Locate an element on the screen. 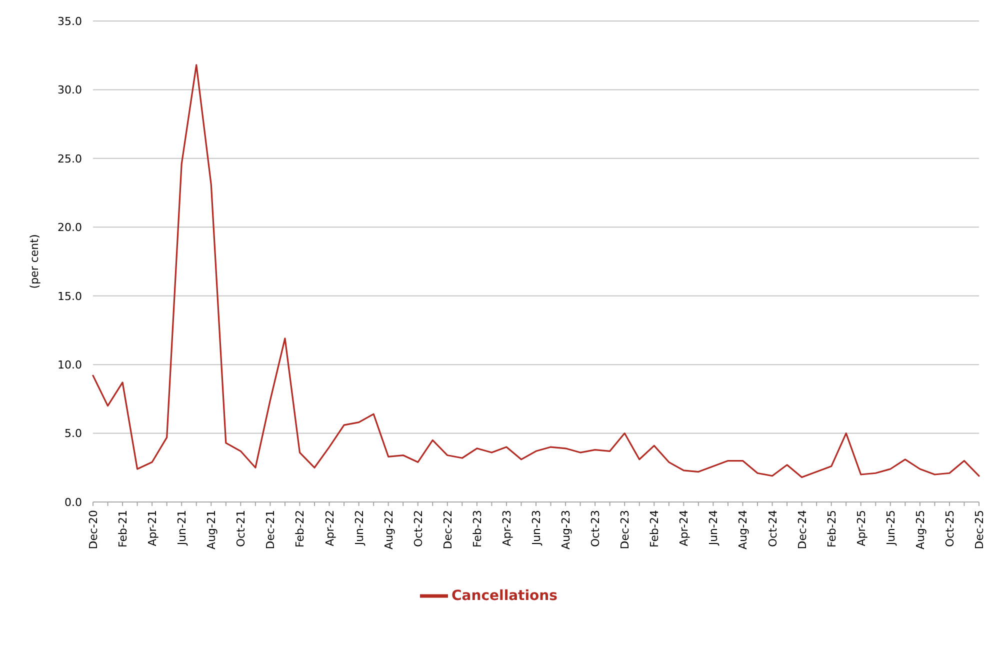 The height and width of the screenshot is (652, 1000). x-tick-label: Apr-21 is located at coordinates (153, 528).